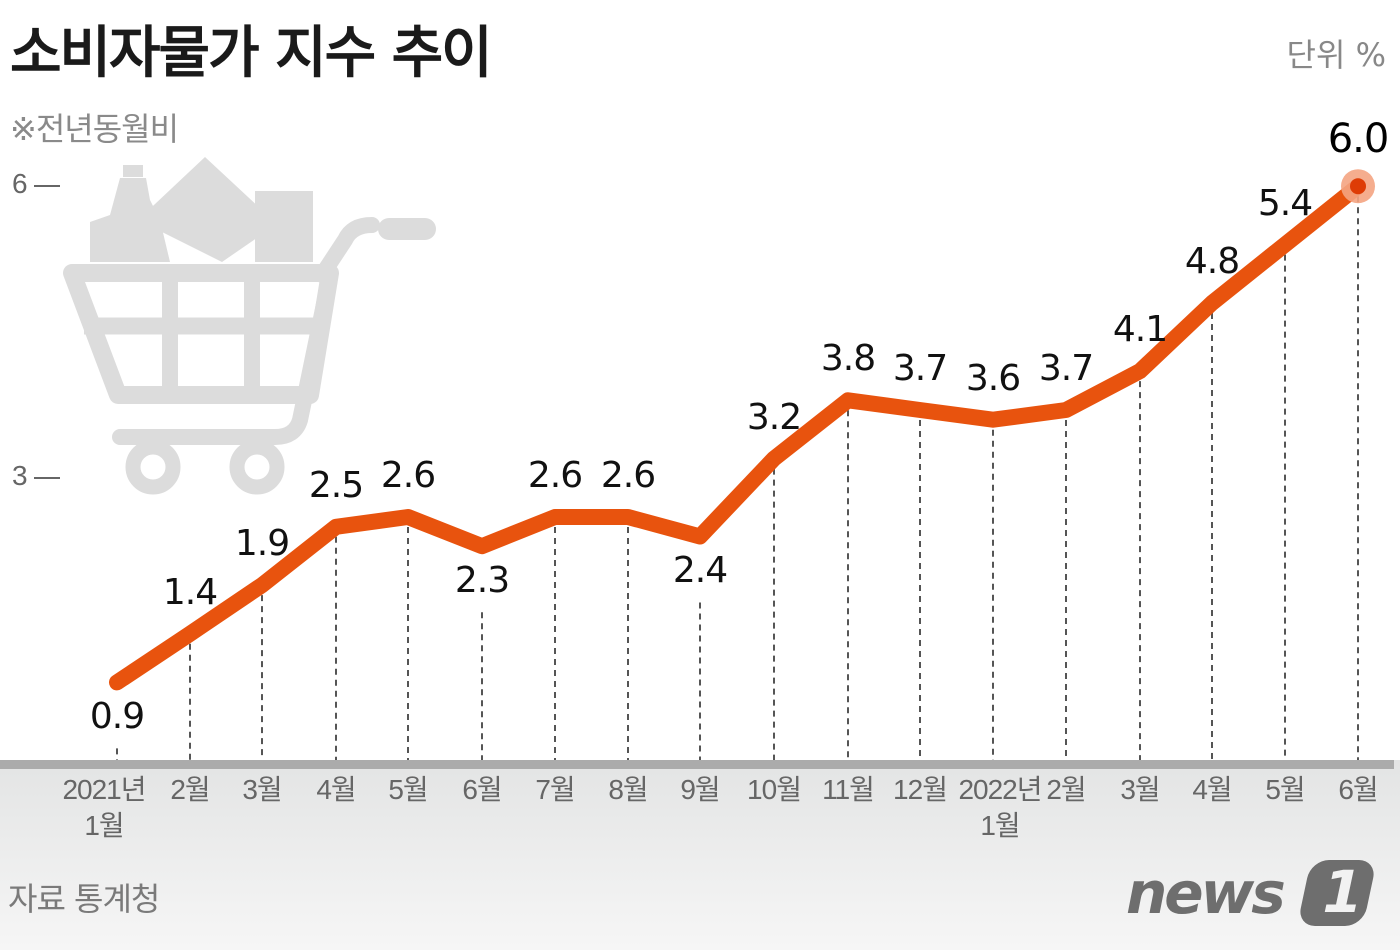 Image resolution: width=1400 pixels, height=950 pixels. I want to click on y-tick: 3, so click(36, 476).